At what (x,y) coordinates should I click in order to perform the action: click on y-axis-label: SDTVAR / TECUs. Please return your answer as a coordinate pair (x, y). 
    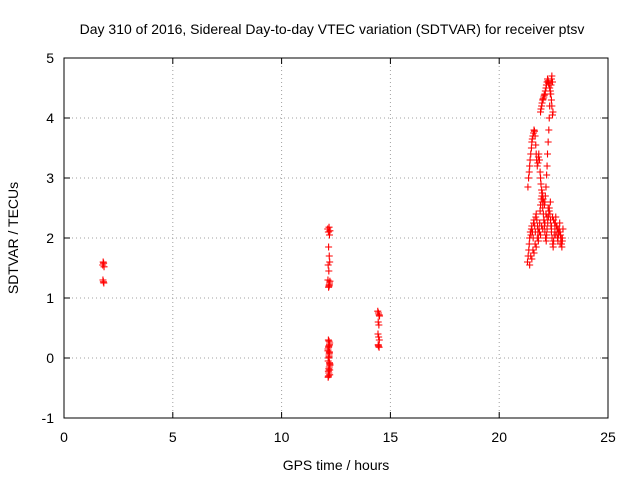
    Looking at the image, I should click on (13, 238).